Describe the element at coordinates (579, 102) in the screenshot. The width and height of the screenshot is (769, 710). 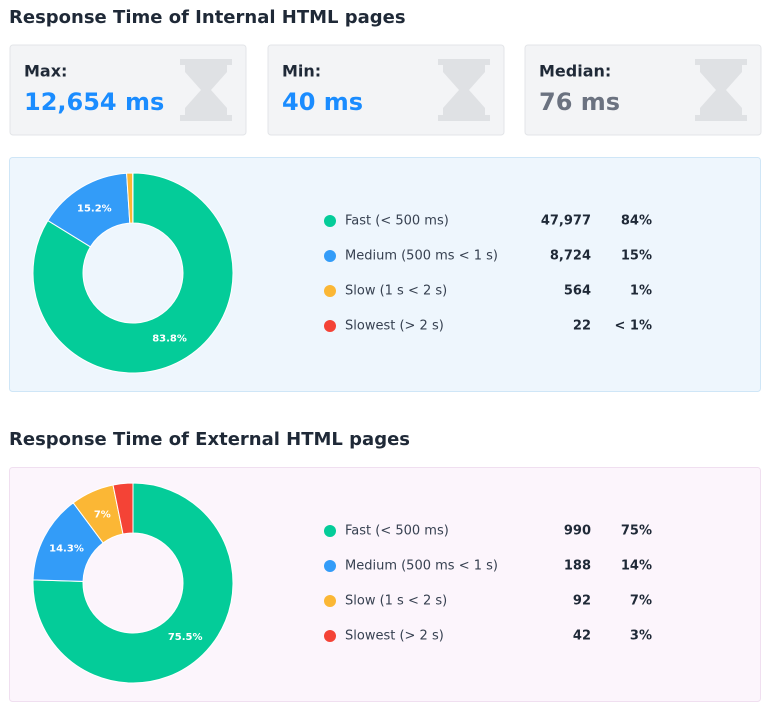
I see `stat-value: 76 ms` at that location.